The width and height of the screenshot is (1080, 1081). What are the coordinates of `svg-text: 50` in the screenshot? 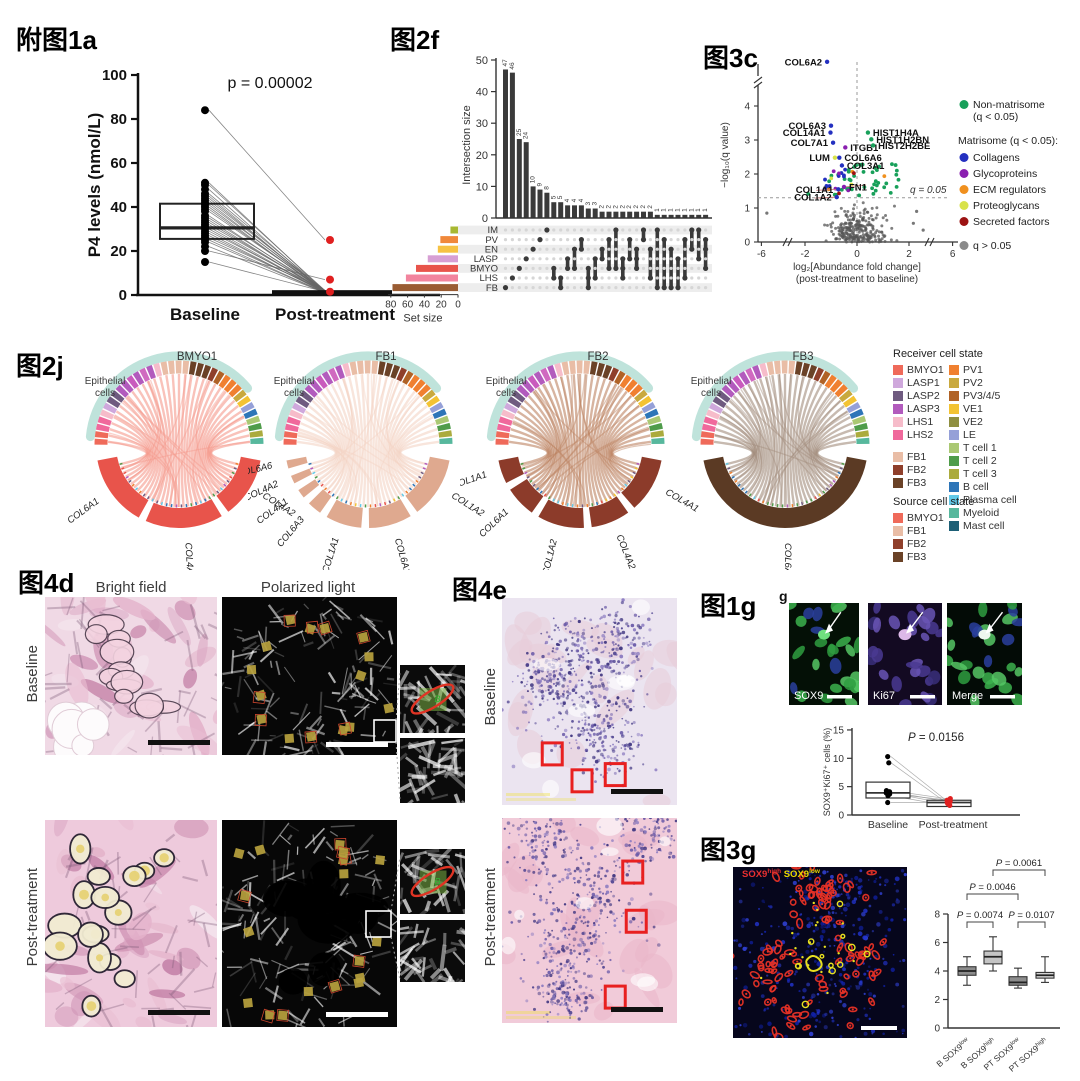 It's located at (482, 61).